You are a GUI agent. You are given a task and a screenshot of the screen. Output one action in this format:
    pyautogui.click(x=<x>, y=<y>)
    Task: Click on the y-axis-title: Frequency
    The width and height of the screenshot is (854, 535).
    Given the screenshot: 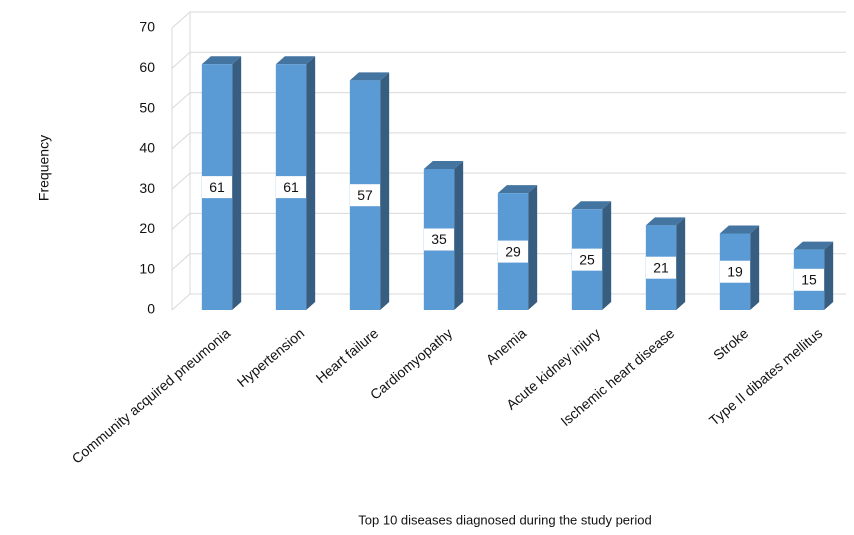 What is the action you would take?
    pyautogui.click(x=44, y=168)
    